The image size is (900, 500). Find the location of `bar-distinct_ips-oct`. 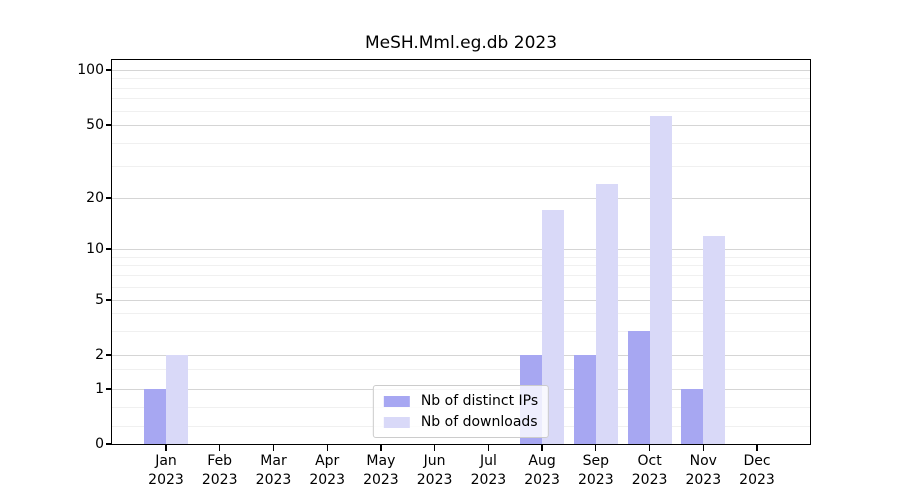

bar-distinct_ips-oct is located at coordinates (638, 387).